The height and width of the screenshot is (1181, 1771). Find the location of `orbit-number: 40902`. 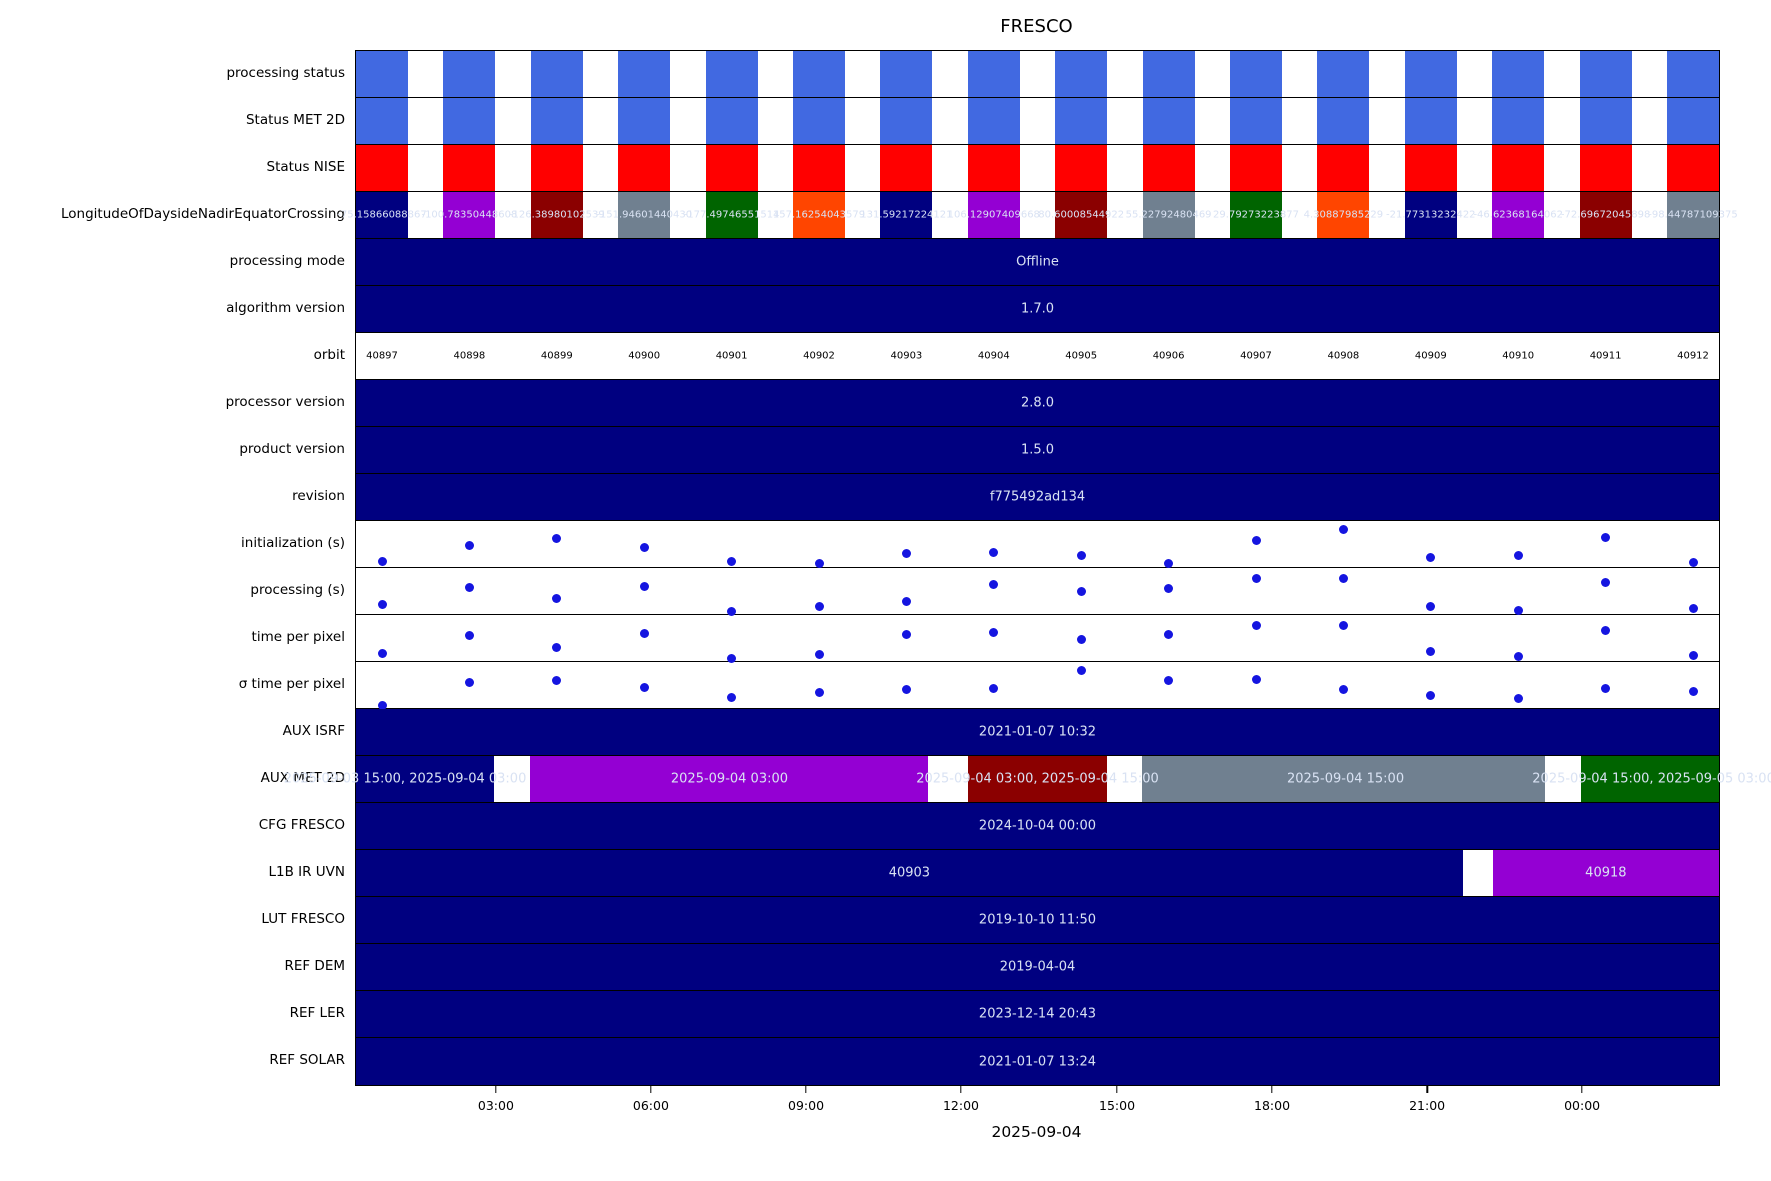

orbit-number: 40902 is located at coordinates (819, 356).